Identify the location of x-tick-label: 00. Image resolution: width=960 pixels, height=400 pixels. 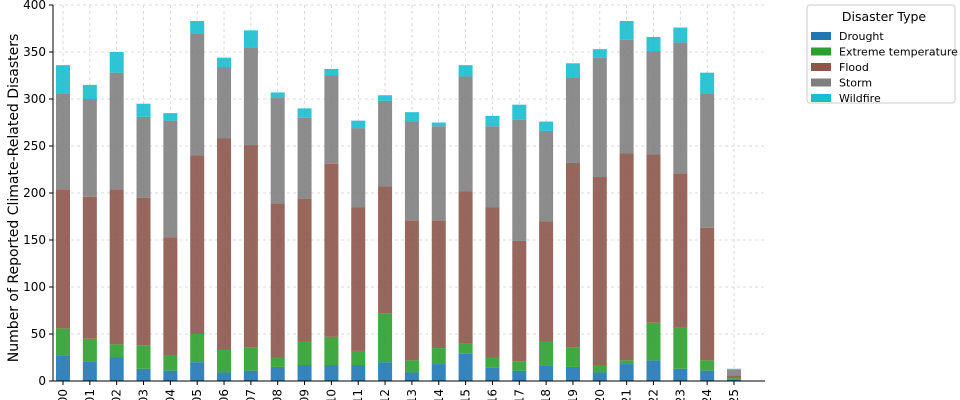
(63, 394).